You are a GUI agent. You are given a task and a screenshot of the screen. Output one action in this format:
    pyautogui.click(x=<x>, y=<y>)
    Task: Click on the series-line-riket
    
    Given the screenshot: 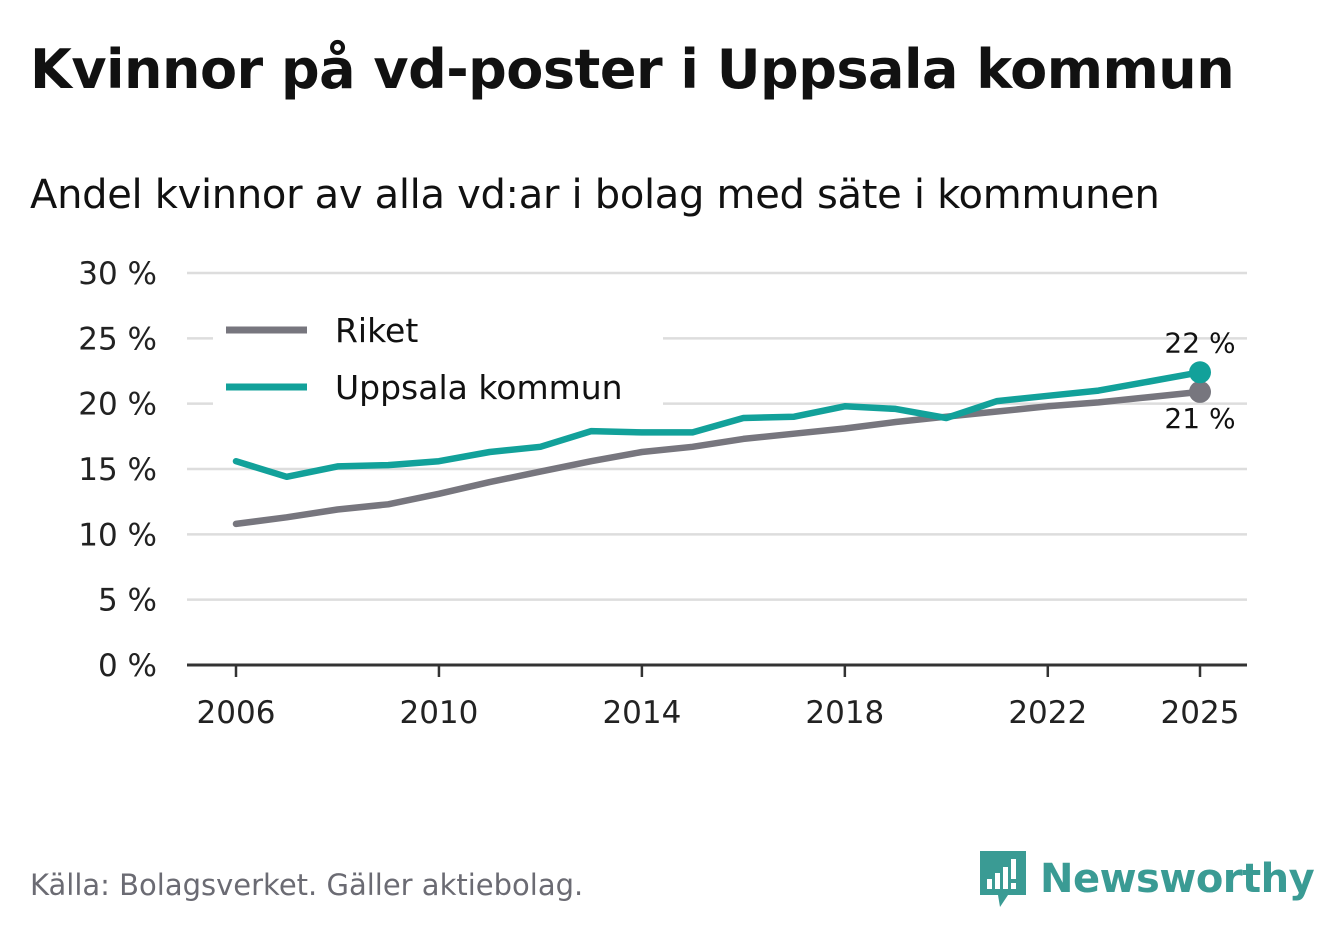 What is the action you would take?
    pyautogui.click(x=718, y=458)
    